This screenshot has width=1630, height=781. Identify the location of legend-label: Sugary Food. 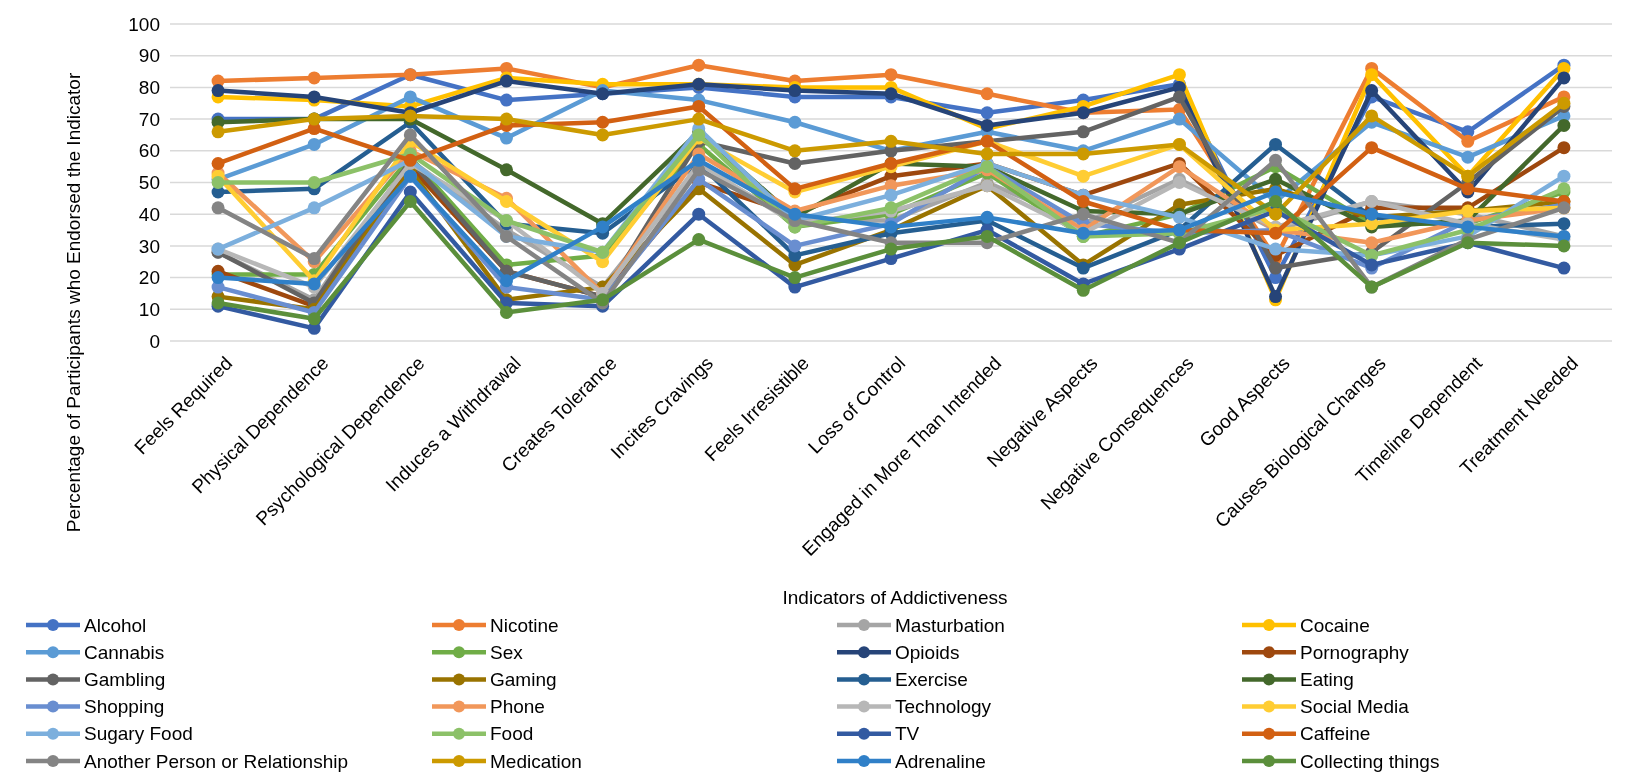
(138, 734).